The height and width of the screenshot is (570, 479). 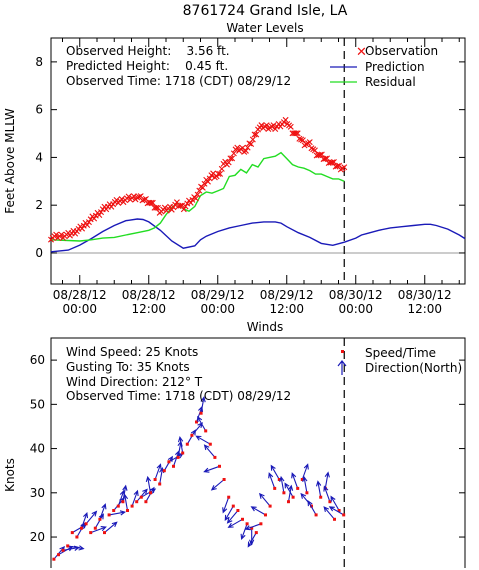 What do you see at coordinates (178, 81) in the screenshot?
I see `water-info-observed-time: Observed Time: 1718 (CDT) 08/29/12` at bounding box center [178, 81].